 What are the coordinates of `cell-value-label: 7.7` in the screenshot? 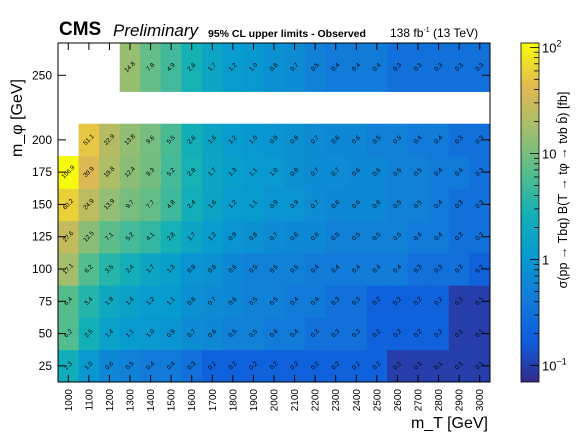 It's located at (150, 204).